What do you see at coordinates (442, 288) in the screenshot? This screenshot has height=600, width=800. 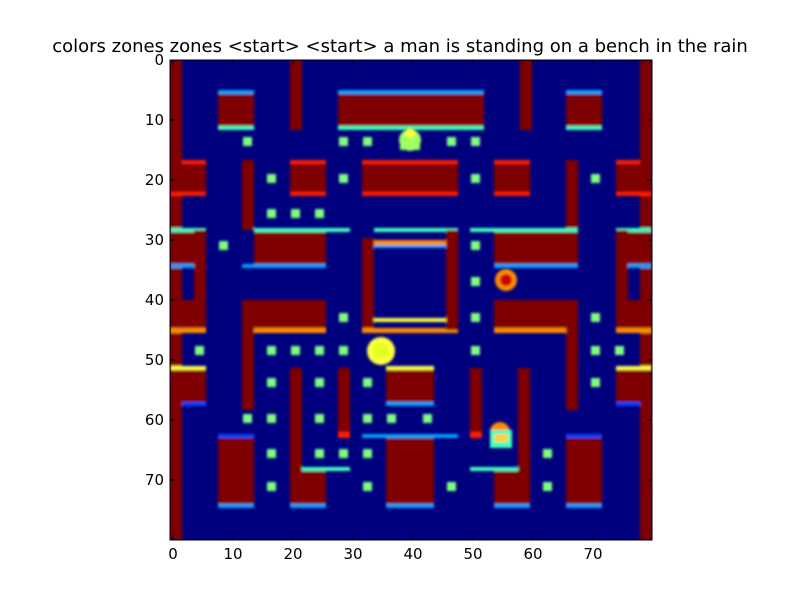 I see `characters` at bounding box center [442, 288].